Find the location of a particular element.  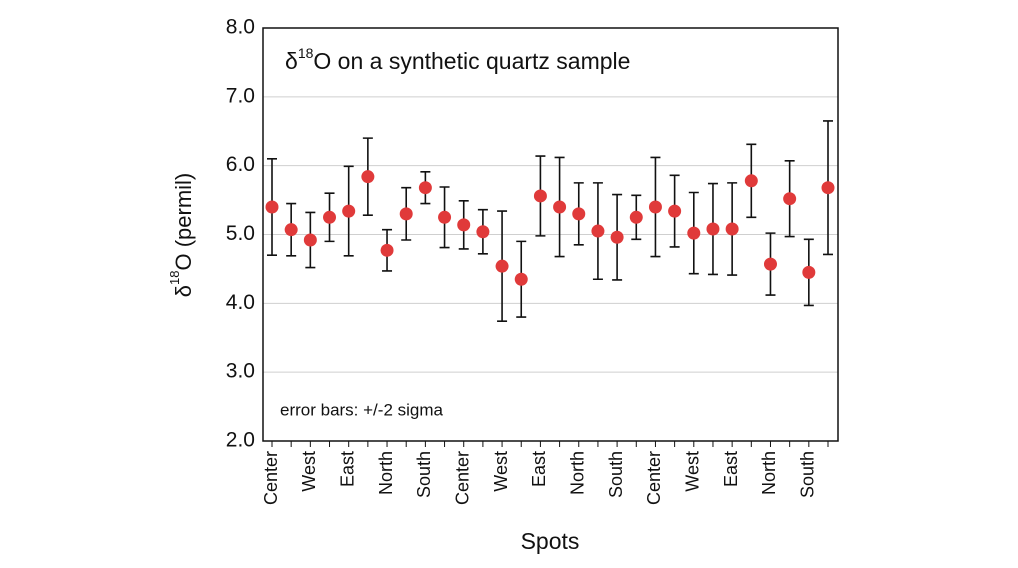

chart-title: δ18O on a synthetic quartz sample is located at coordinates (457, 59).